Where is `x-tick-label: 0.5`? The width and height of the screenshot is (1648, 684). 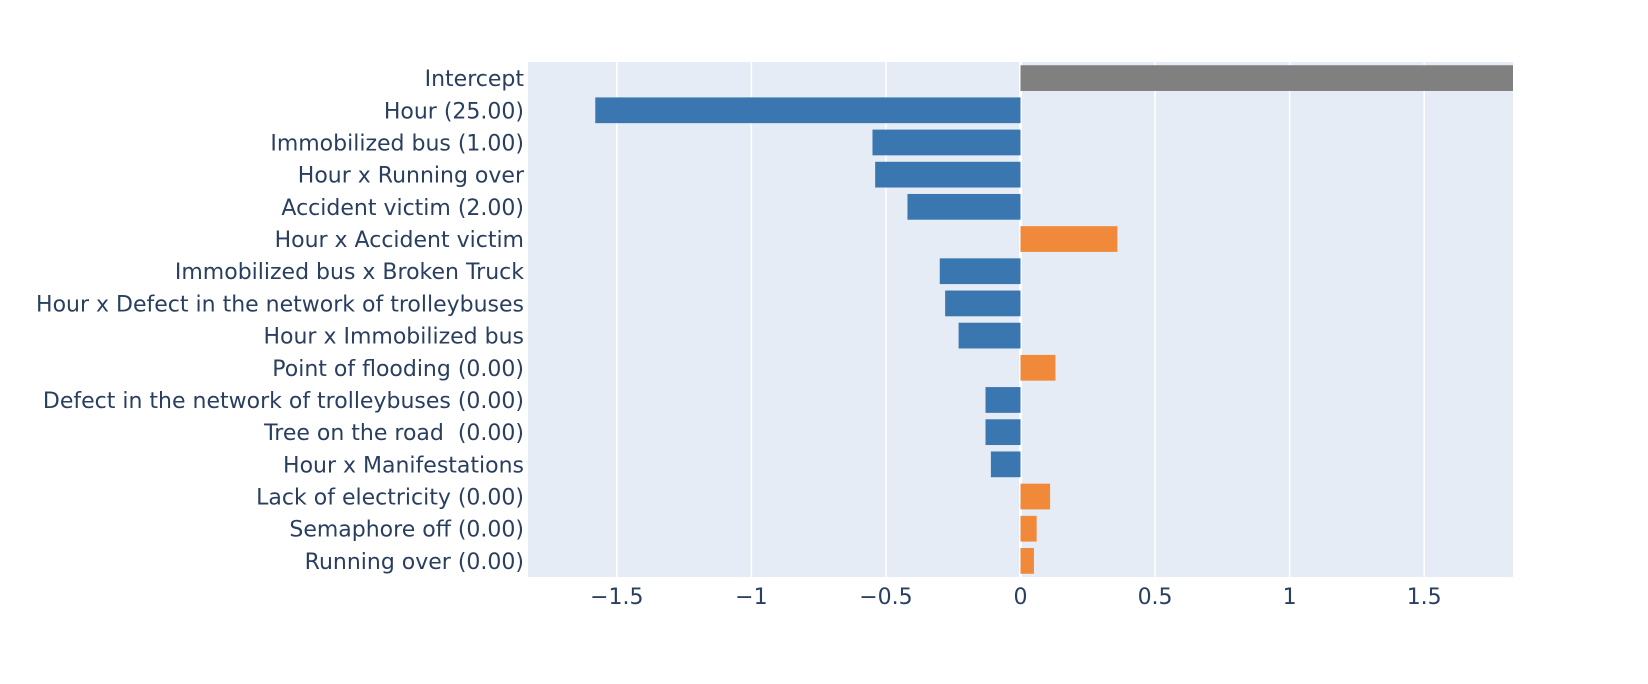
x-tick-label: 0.5 is located at coordinates (1155, 597).